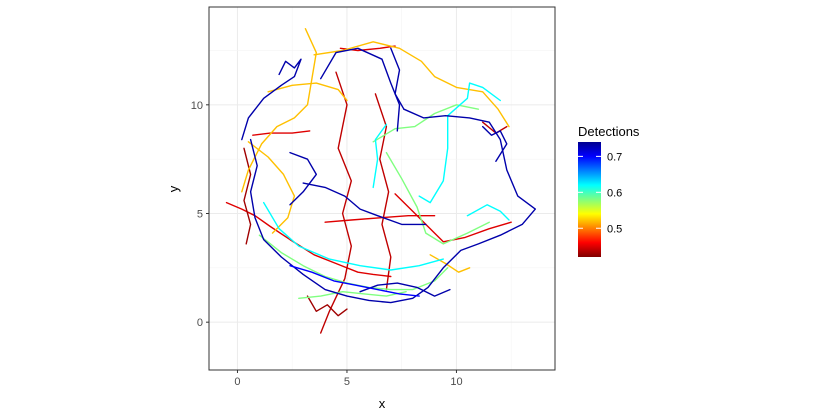 The width and height of the screenshot is (819, 415). Describe the element at coordinates (609, 131) in the screenshot. I see `legend-title: Detections` at that location.